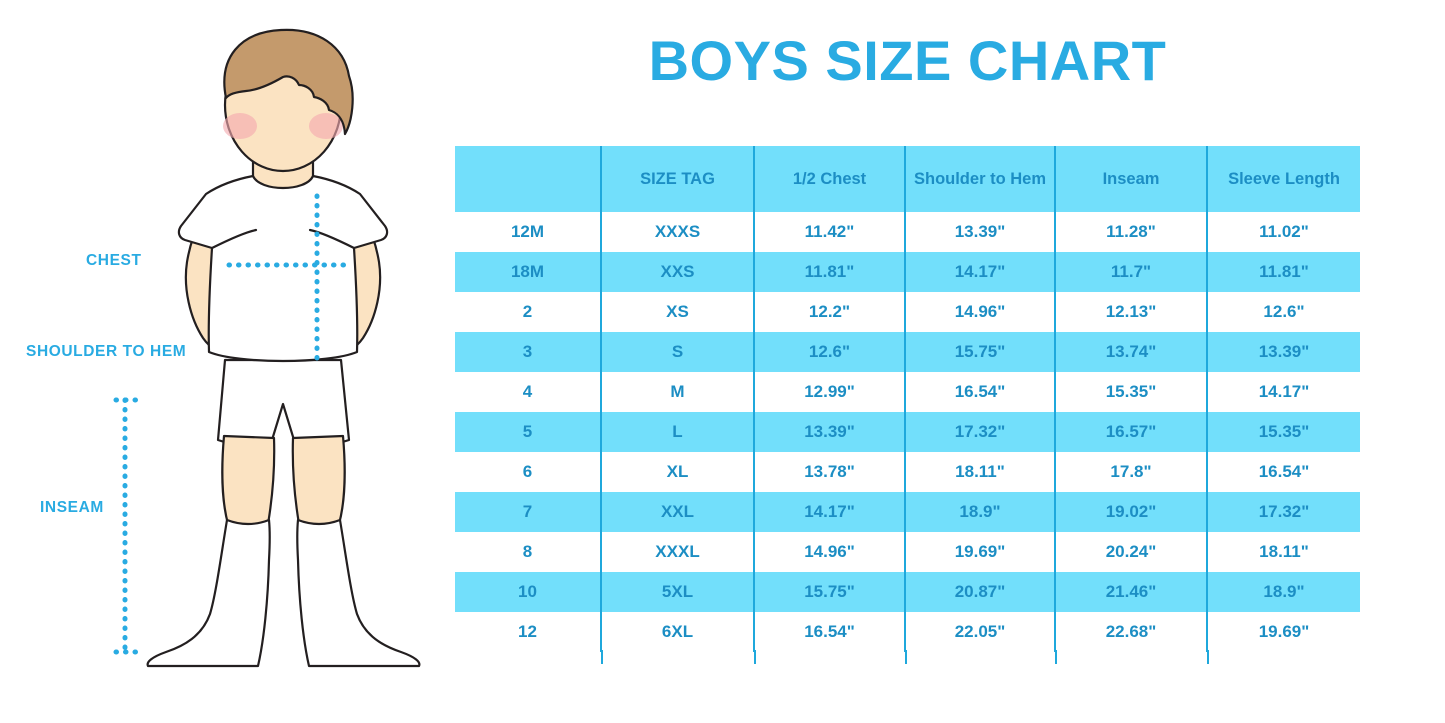 This screenshot has width=1445, height=723. Describe the element at coordinates (907, 657) in the screenshot. I see `column-divider-tails` at that location.